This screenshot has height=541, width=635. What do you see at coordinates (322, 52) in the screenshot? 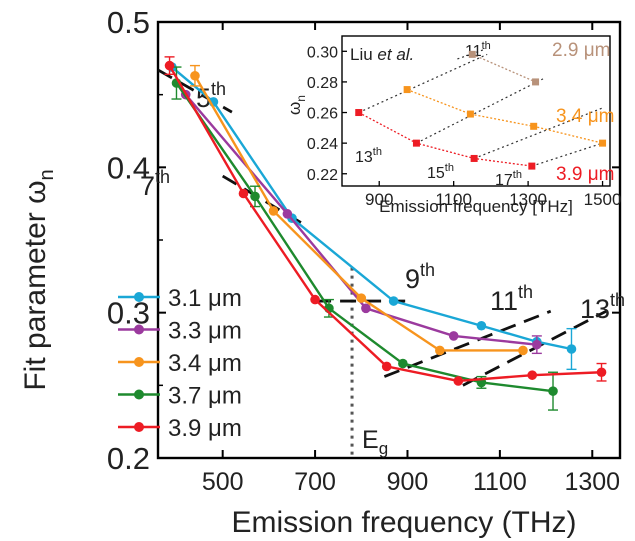
I see `inset-y-tick-label-4: 0.30` at bounding box center [322, 52].